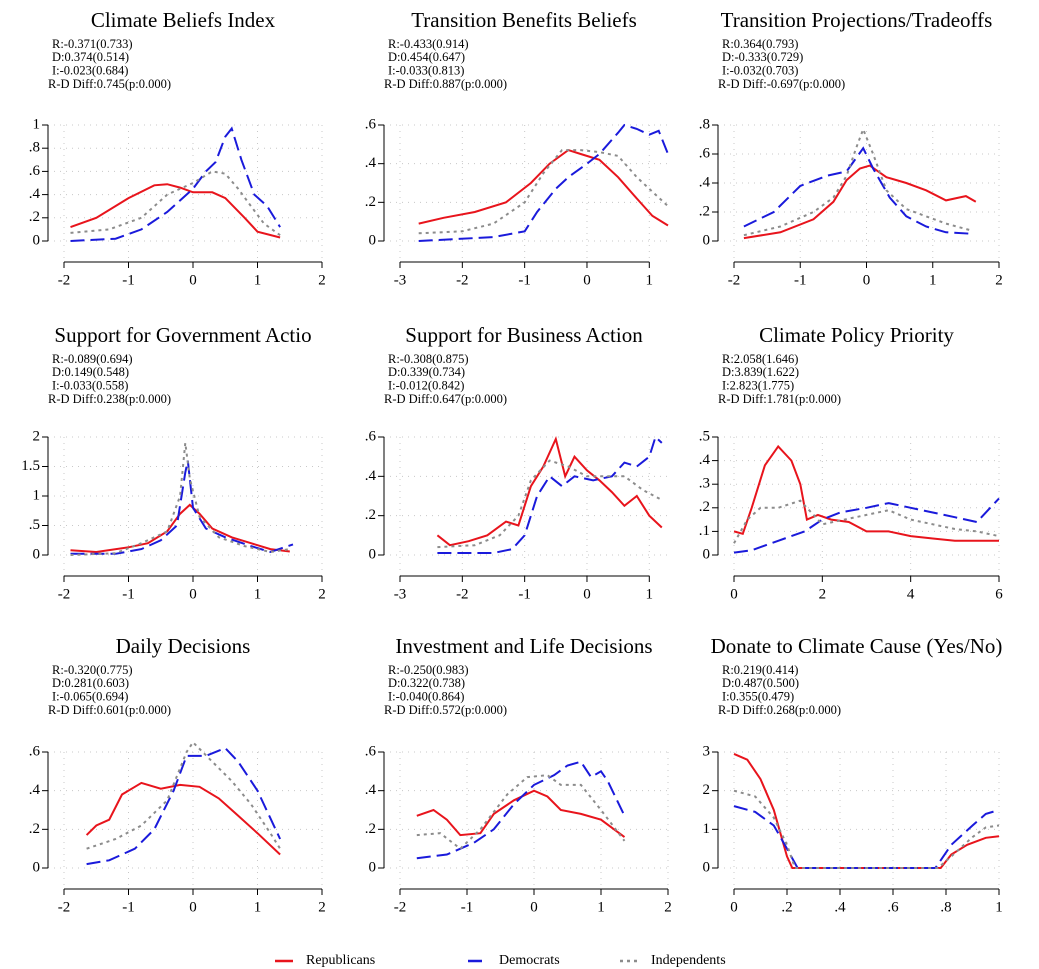  Describe the element at coordinates (760, 70) in the screenshot. I see `stats-line: I:-0.032(0.703)` at that location.